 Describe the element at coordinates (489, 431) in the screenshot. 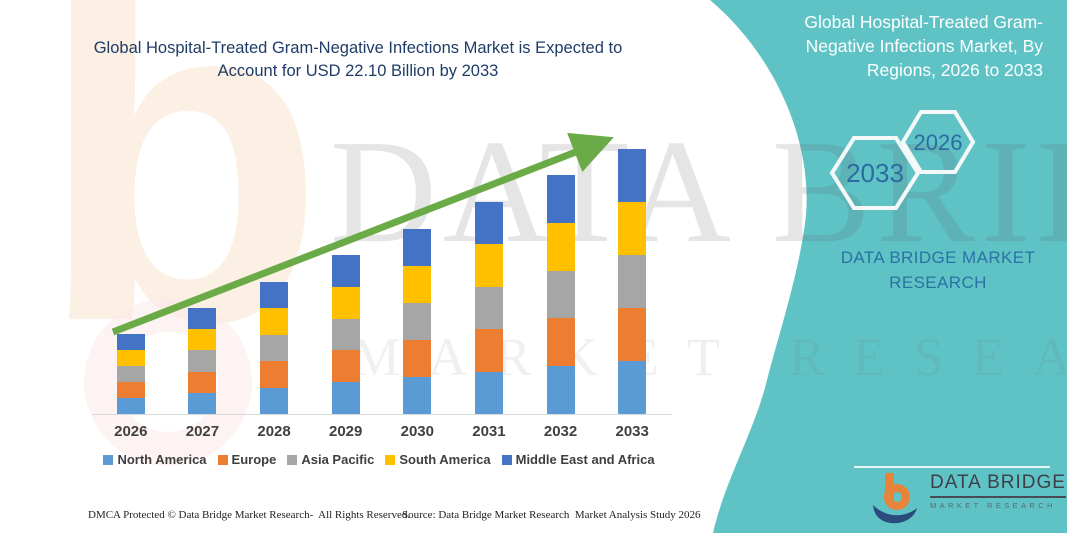

I see `x-label-2031: 2031` at that location.